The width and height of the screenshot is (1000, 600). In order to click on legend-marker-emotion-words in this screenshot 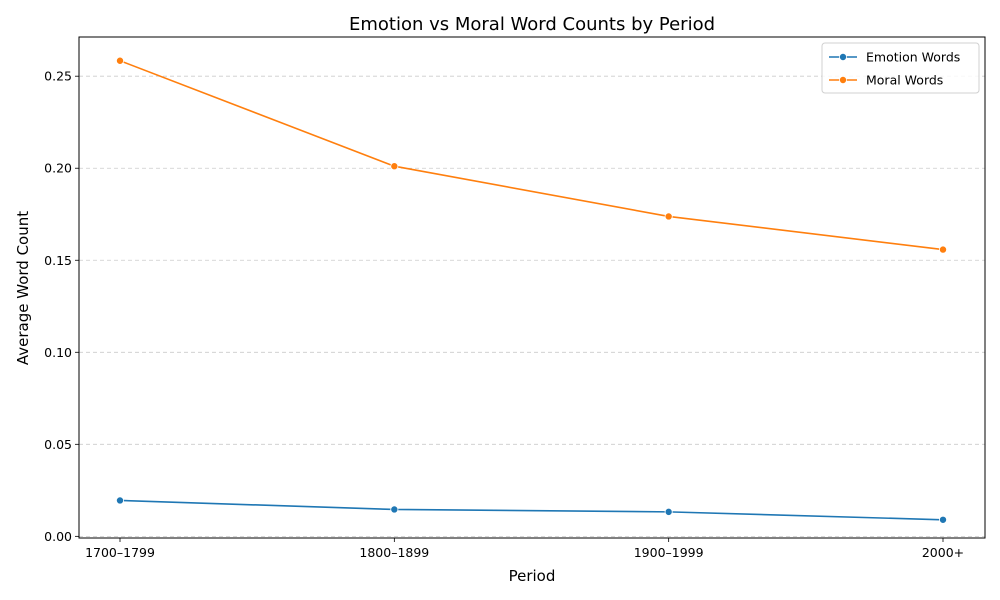, I will do `click(843, 57)`.